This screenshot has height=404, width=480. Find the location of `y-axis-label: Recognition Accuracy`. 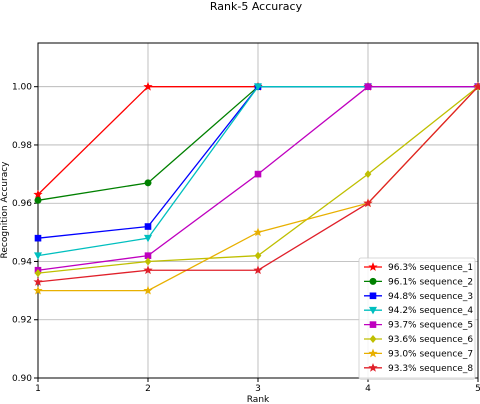

y-axis-label: Recognition Accuracy is located at coordinates (5, 210).